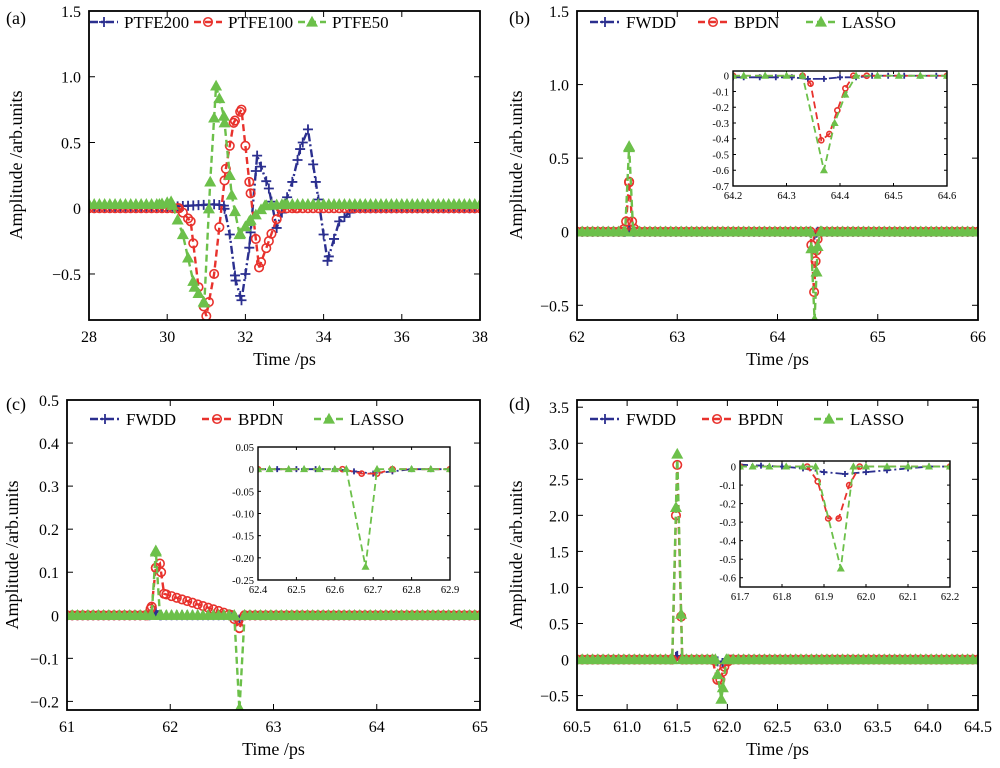 This screenshot has height=768, width=1000. What do you see at coordinates (260, 22) in the screenshot?
I see `legend-label: PTFE100` at bounding box center [260, 22].